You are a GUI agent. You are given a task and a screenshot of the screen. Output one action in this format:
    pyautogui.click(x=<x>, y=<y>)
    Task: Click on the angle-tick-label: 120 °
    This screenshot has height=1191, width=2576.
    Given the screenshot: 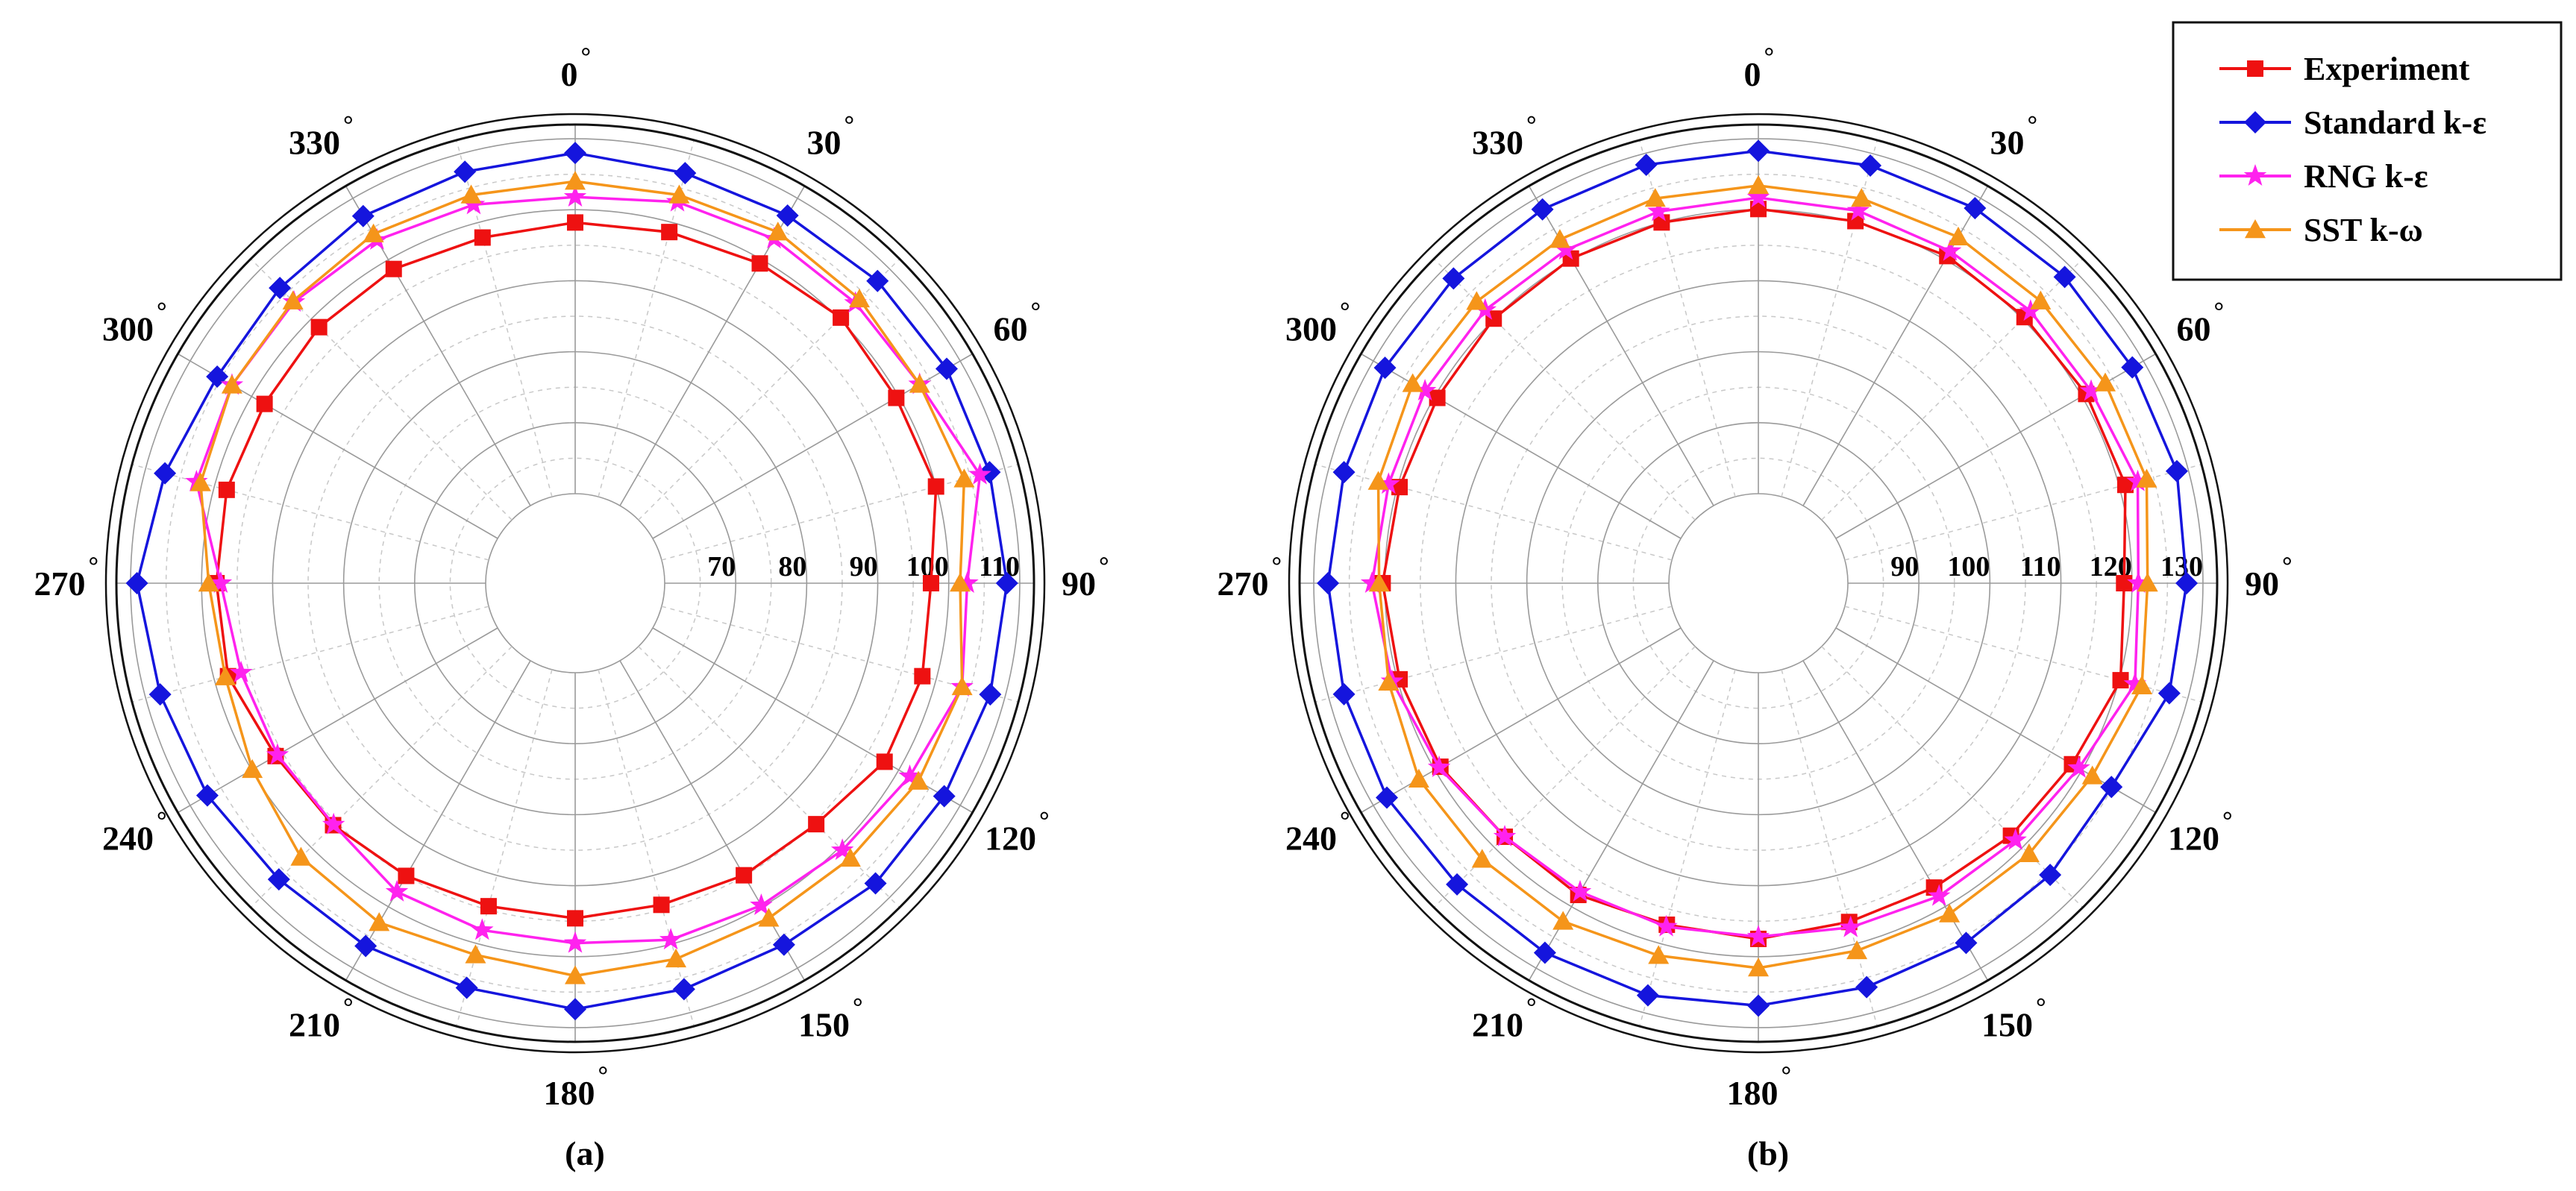 What is the action you would take?
    pyautogui.click(x=1017, y=833)
    